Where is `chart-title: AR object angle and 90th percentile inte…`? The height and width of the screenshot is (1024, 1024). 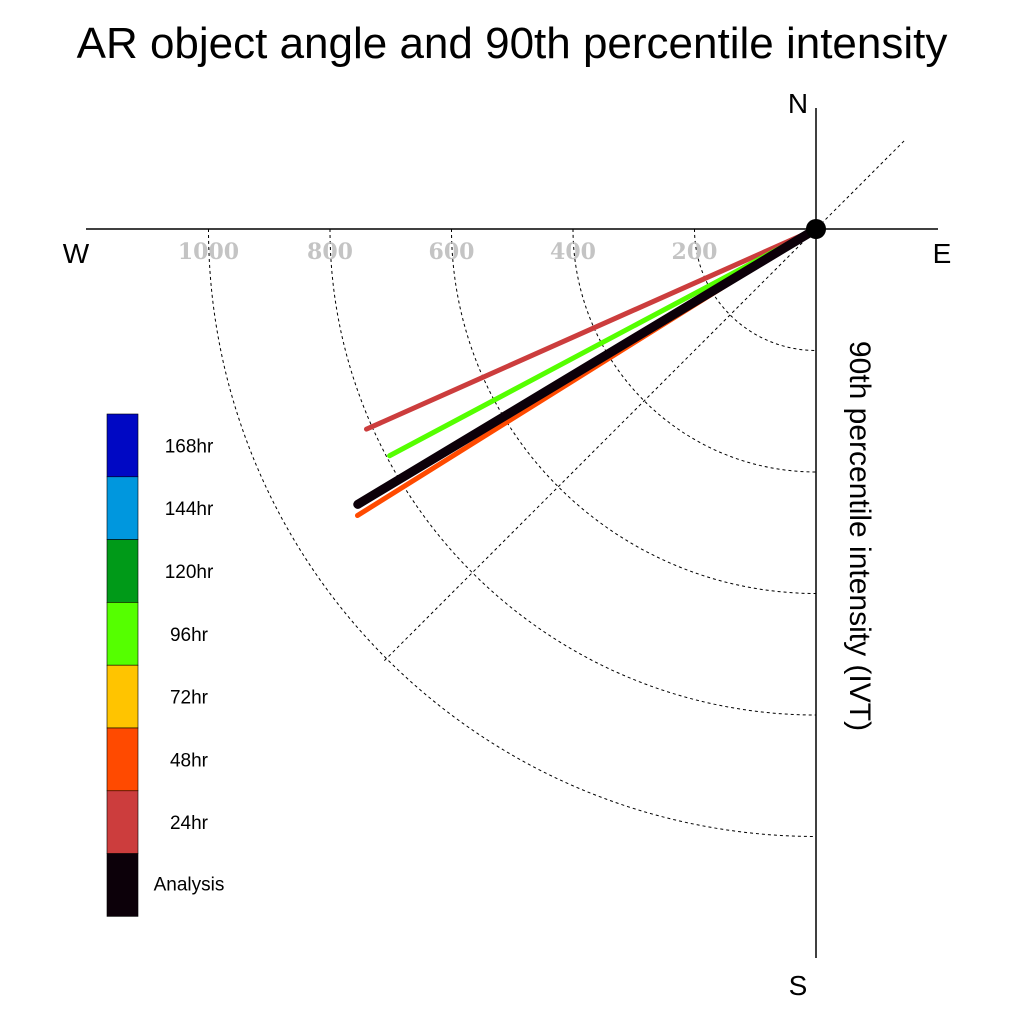
chart-title: AR object angle and 90th percentile inte… is located at coordinates (512, 43).